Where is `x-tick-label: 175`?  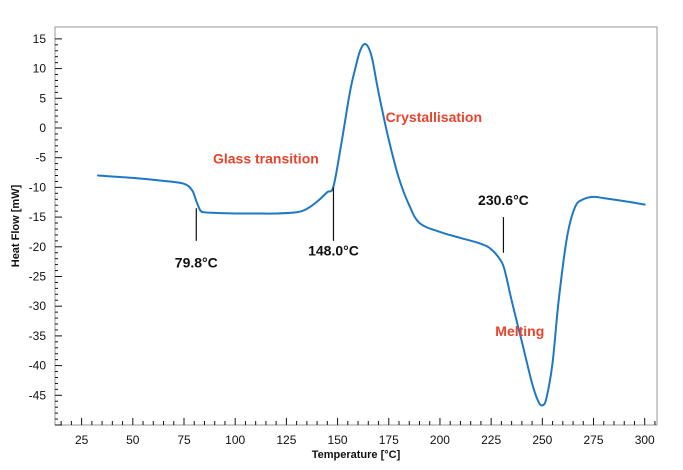 x-tick-label: 175 is located at coordinates (389, 440).